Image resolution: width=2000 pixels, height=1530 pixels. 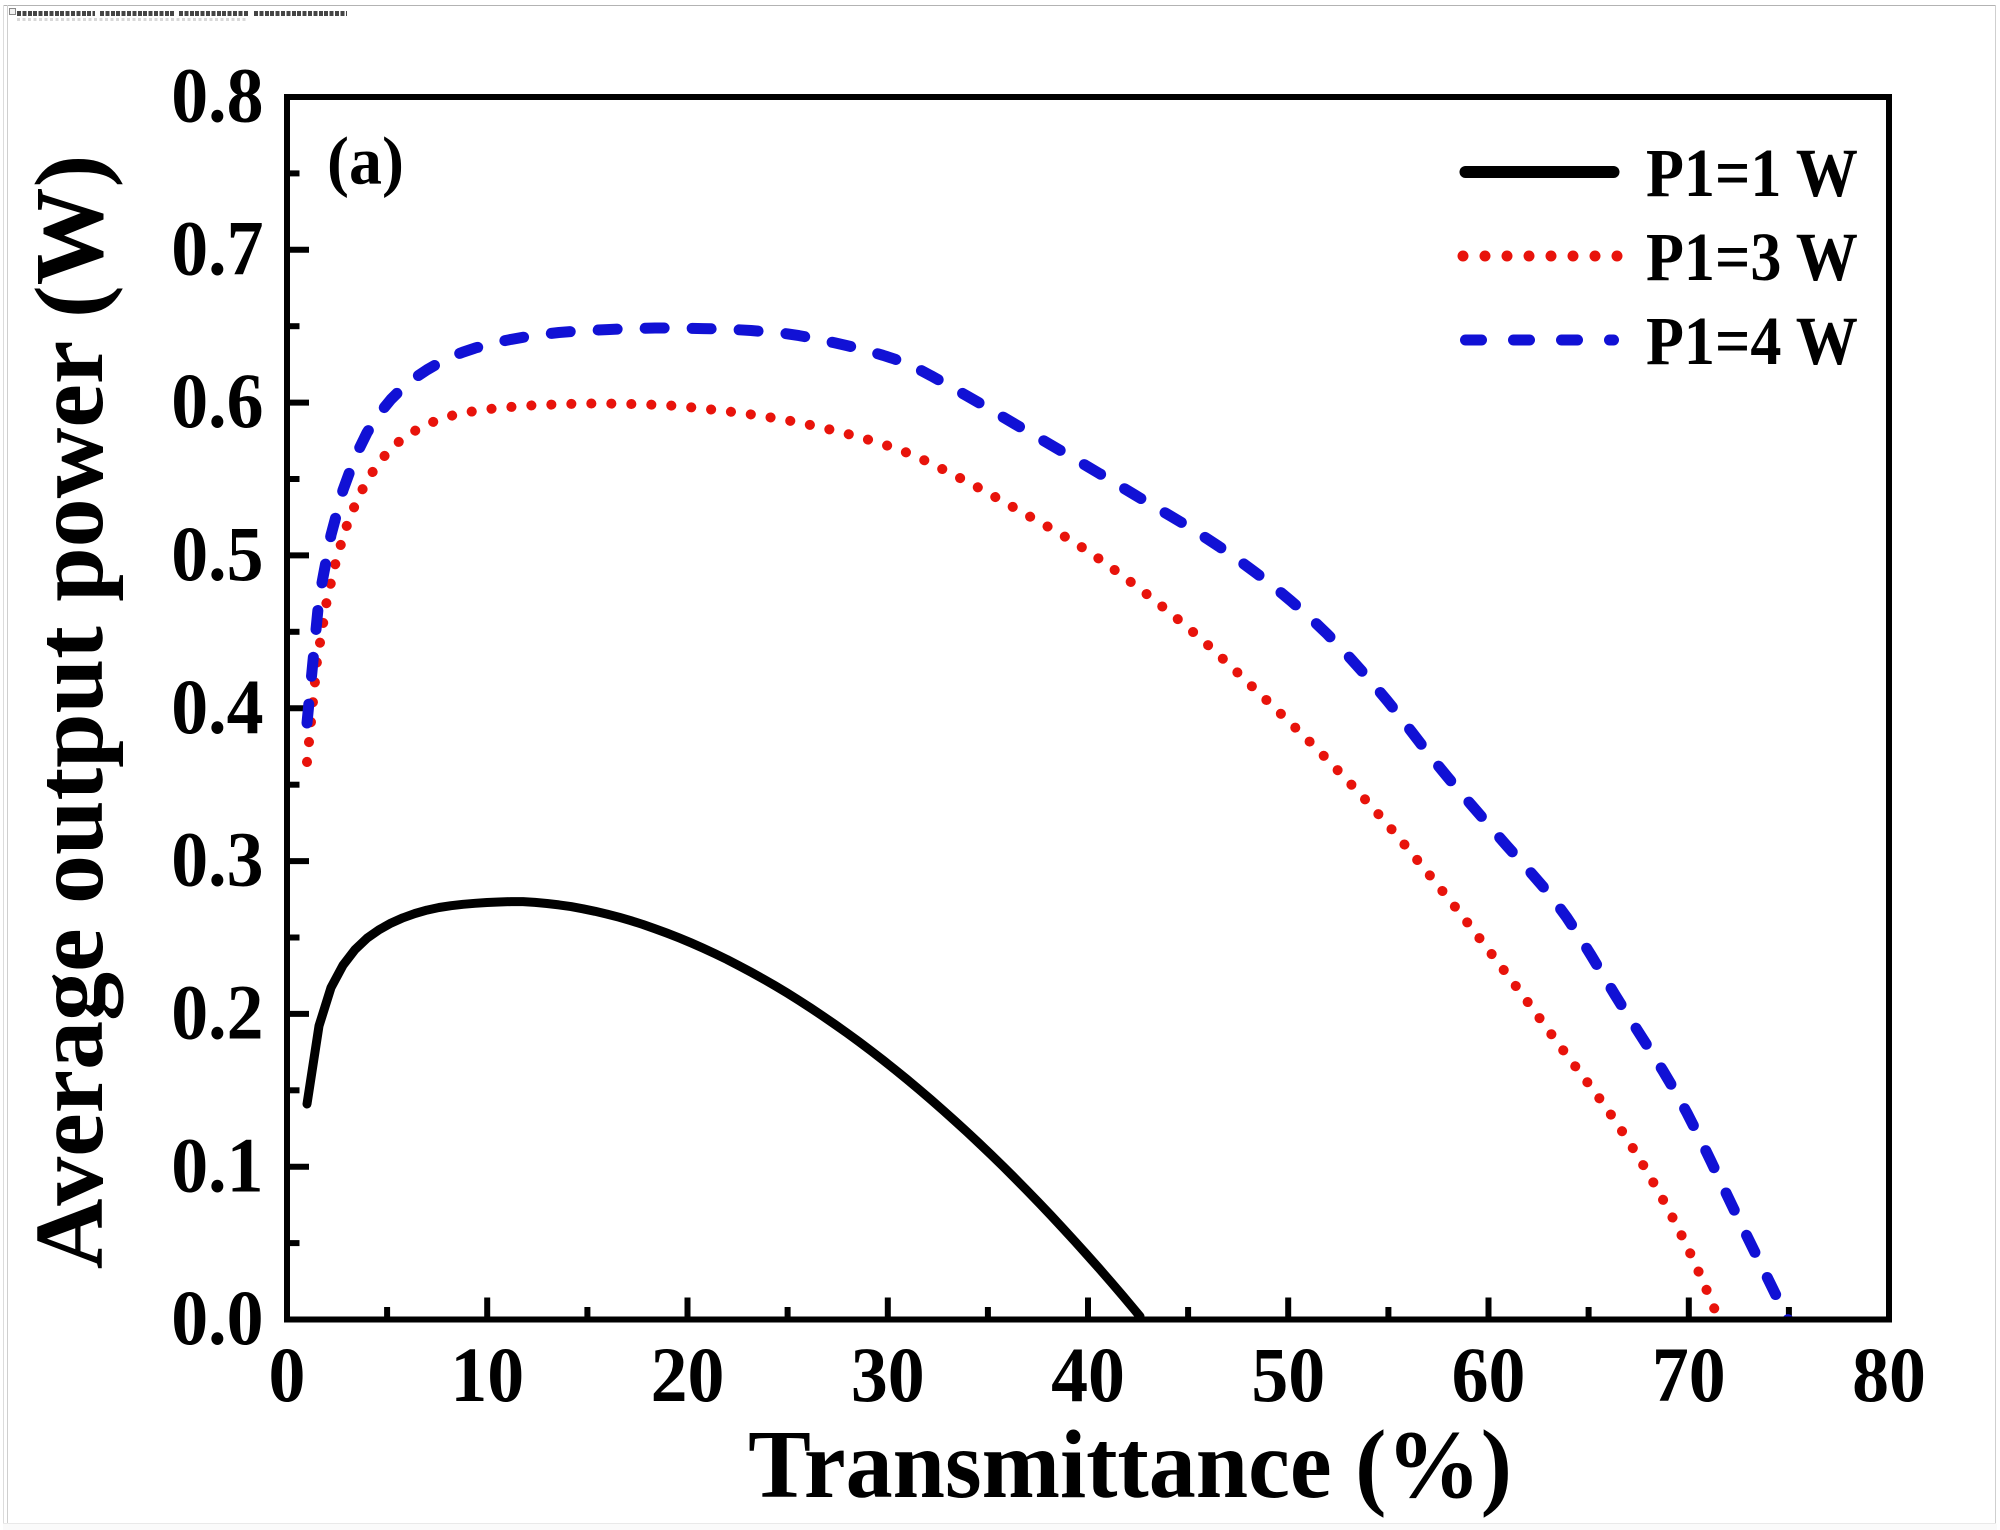 I want to click on svg-text: 0.2, so click(x=217, y=1012).